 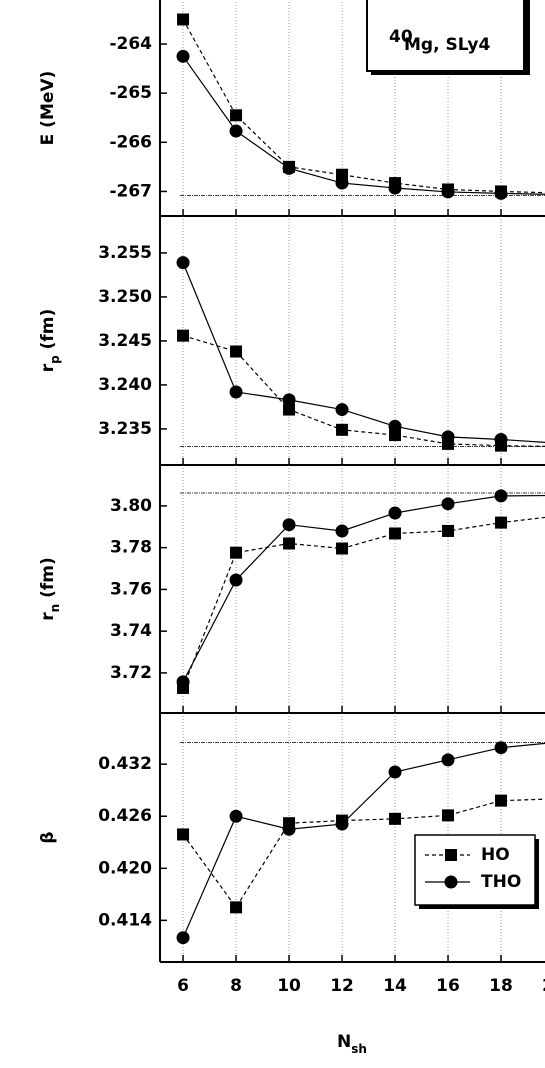 I want to click on y-tick-label: -264, so click(x=130, y=44).